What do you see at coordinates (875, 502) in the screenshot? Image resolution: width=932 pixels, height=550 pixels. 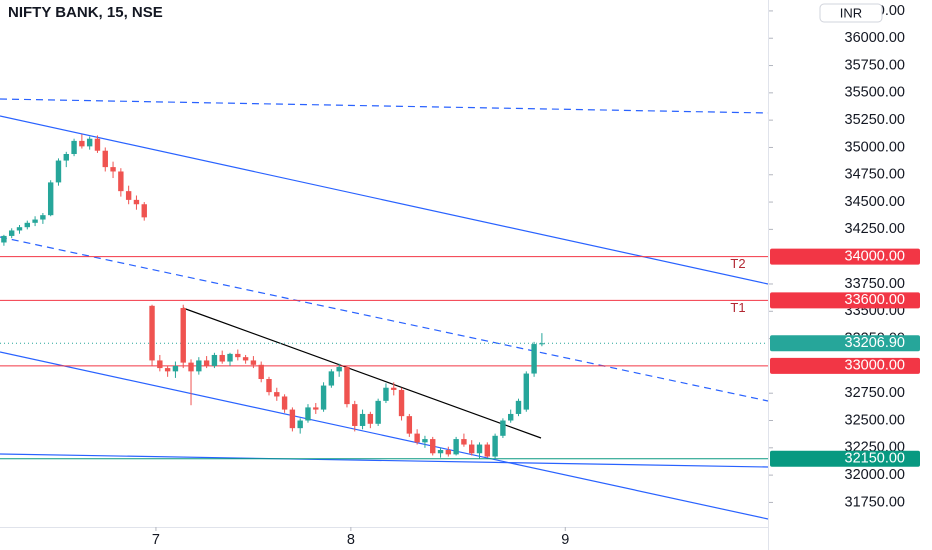 I see `y-tick-label: 31750.00` at bounding box center [875, 502].